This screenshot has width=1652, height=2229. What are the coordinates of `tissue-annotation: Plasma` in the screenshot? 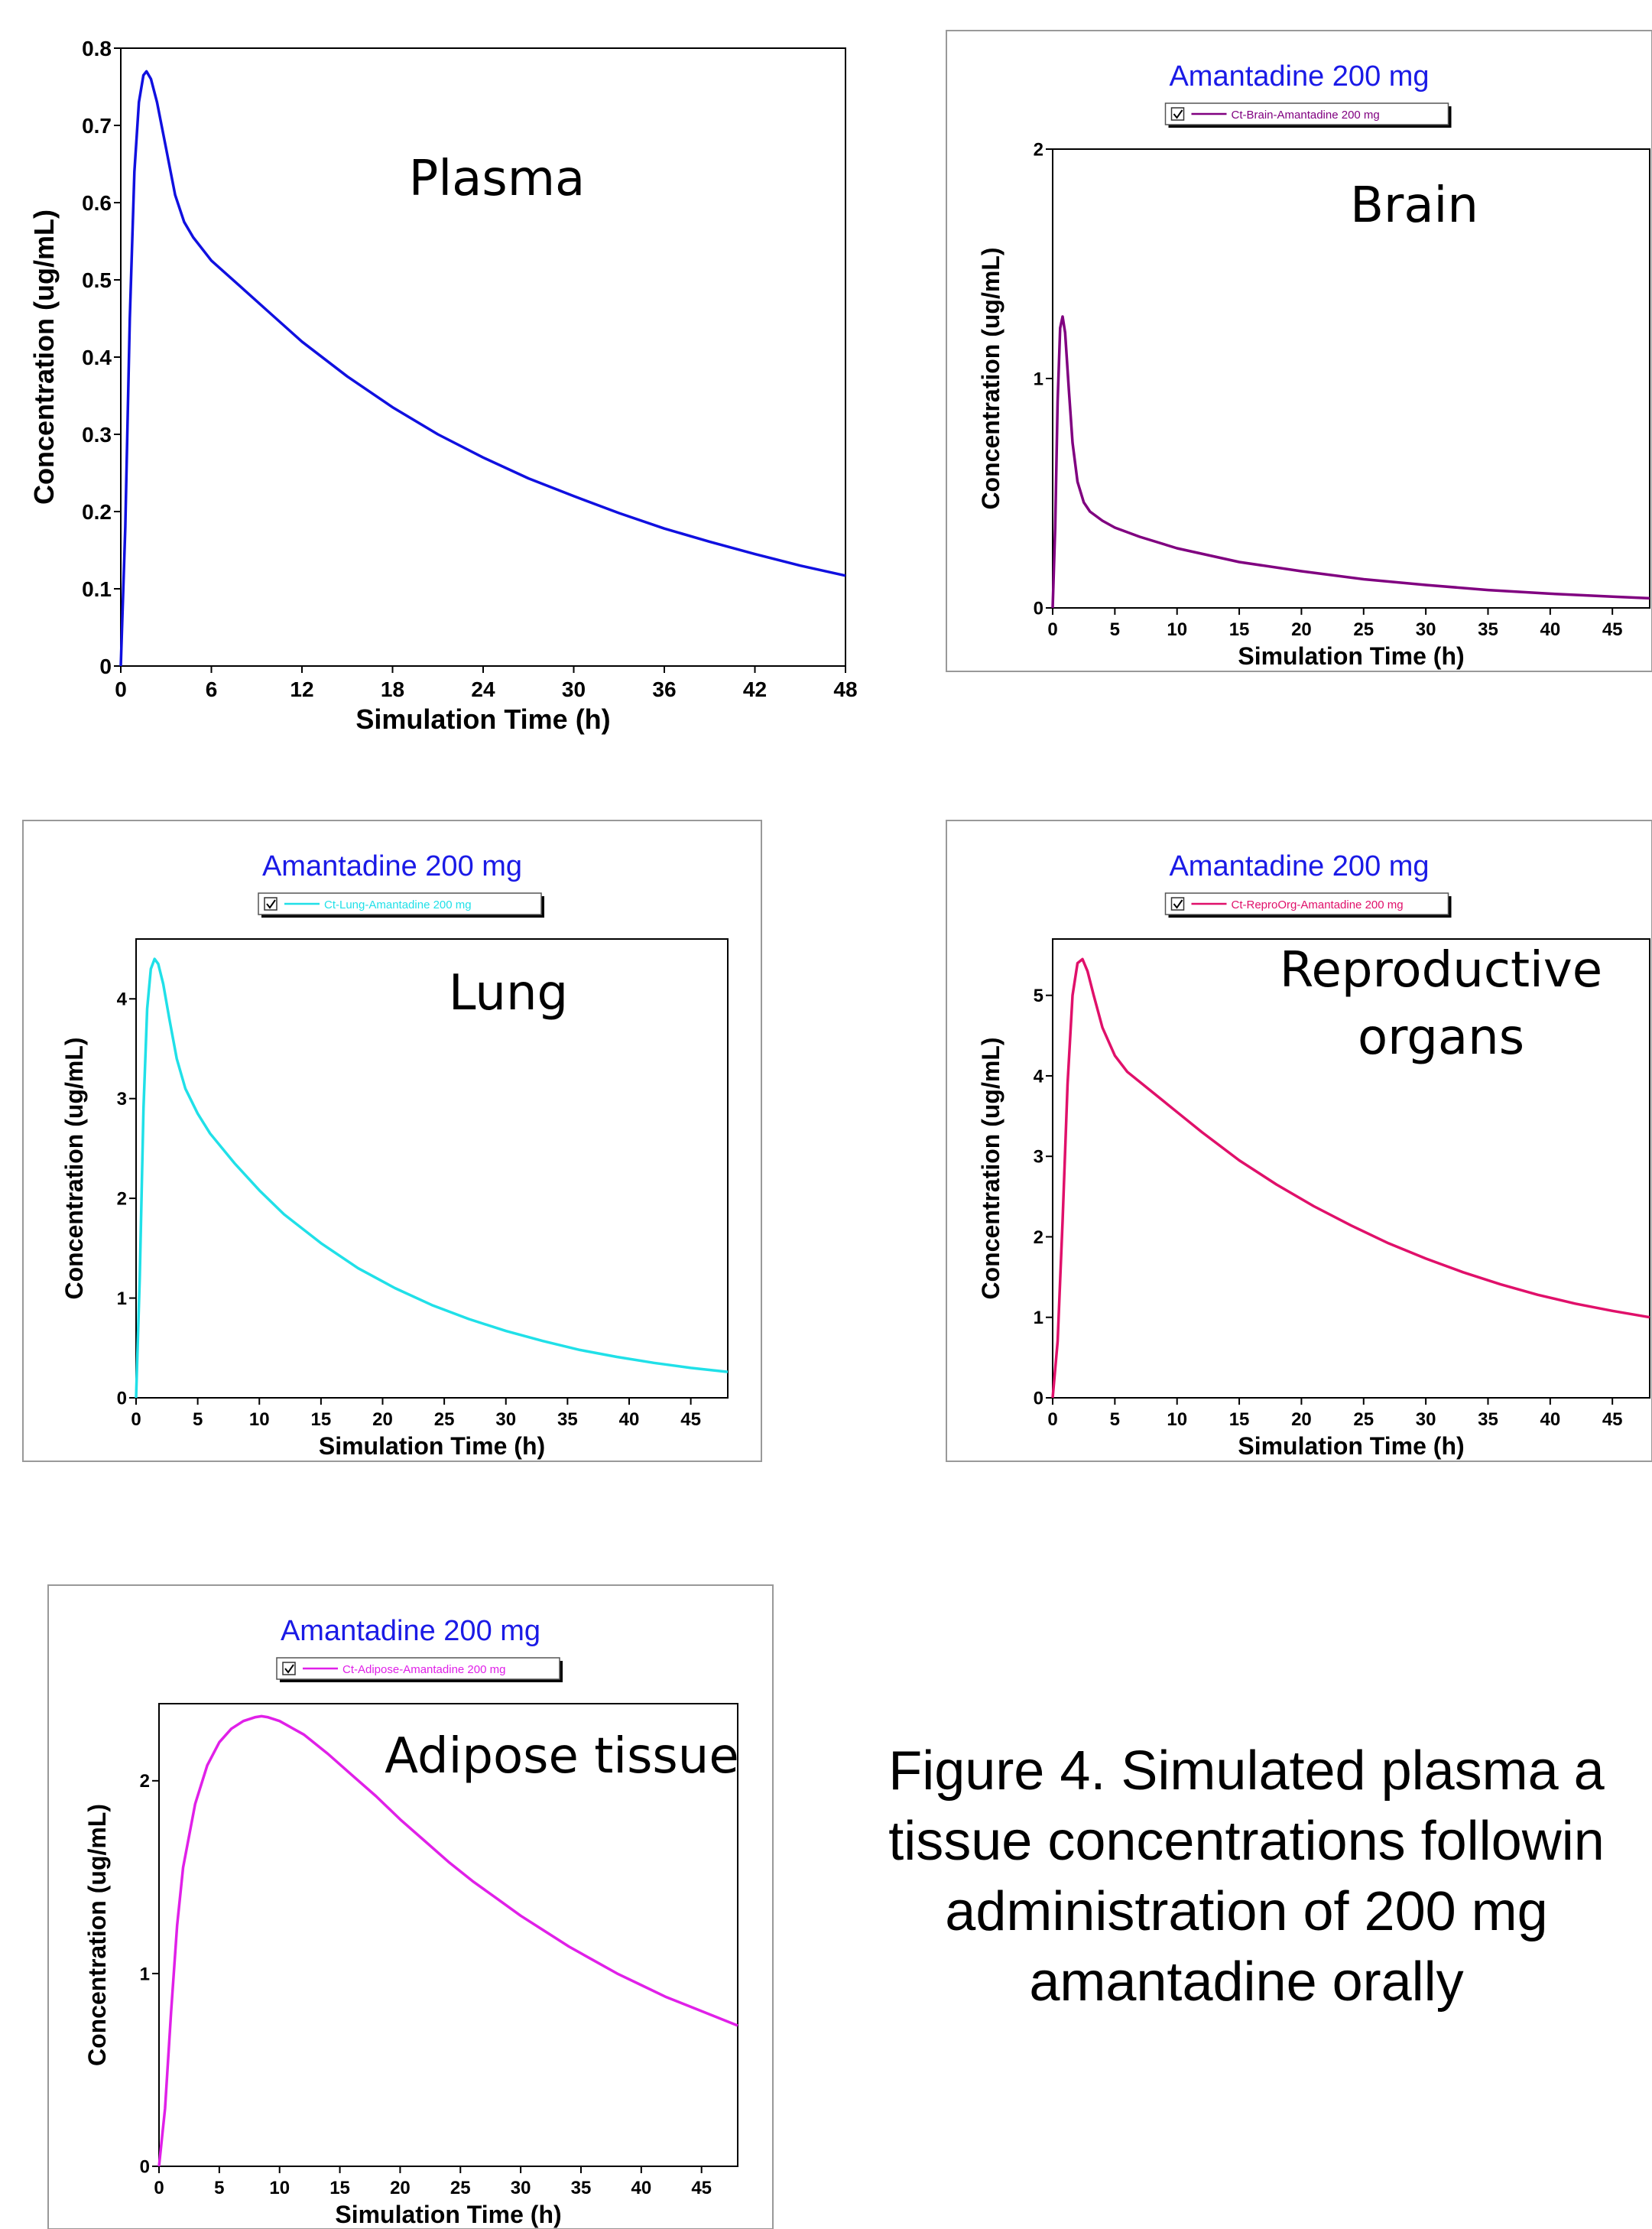 It's located at (497, 179).